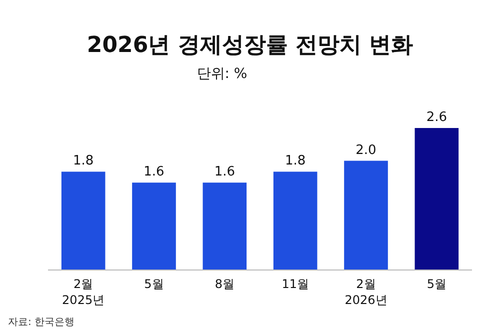 This screenshot has width=500, height=333. I want to click on data-label: 2.6, so click(437, 117).